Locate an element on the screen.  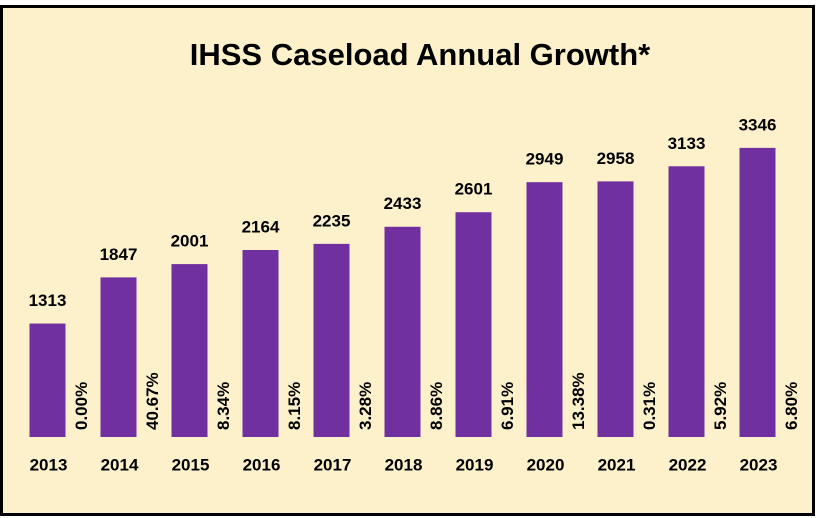
x-tick-label: 2015 is located at coordinates (191, 464).